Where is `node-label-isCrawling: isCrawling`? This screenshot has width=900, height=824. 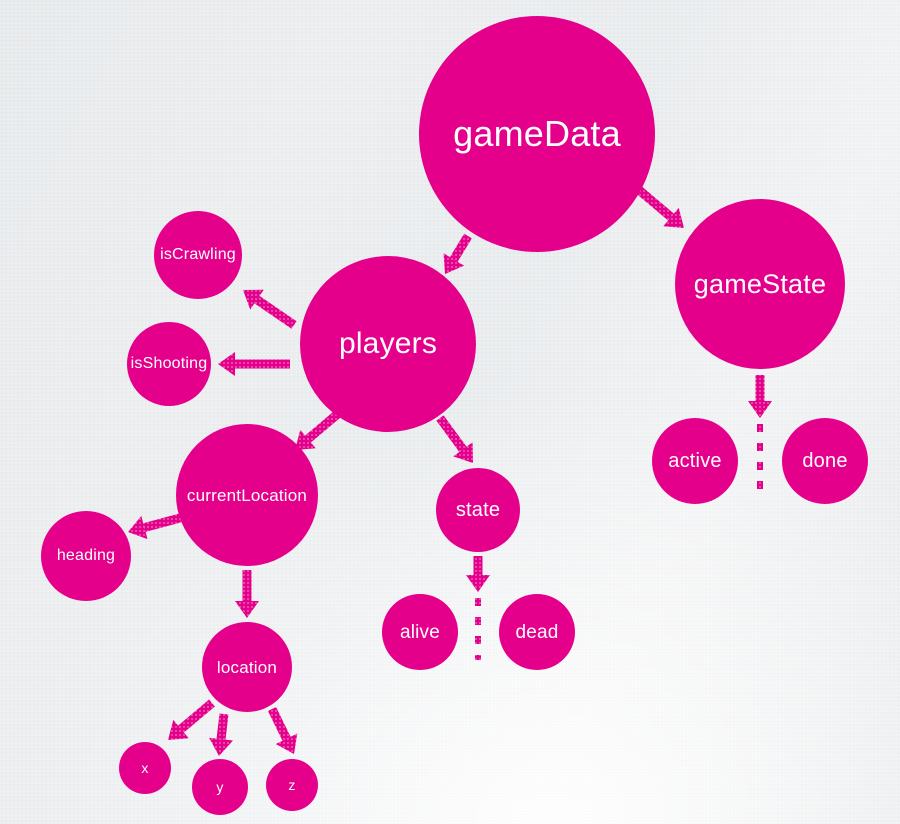
node-label-isCrawling: isCrawling is located at coordinates (198, 254).